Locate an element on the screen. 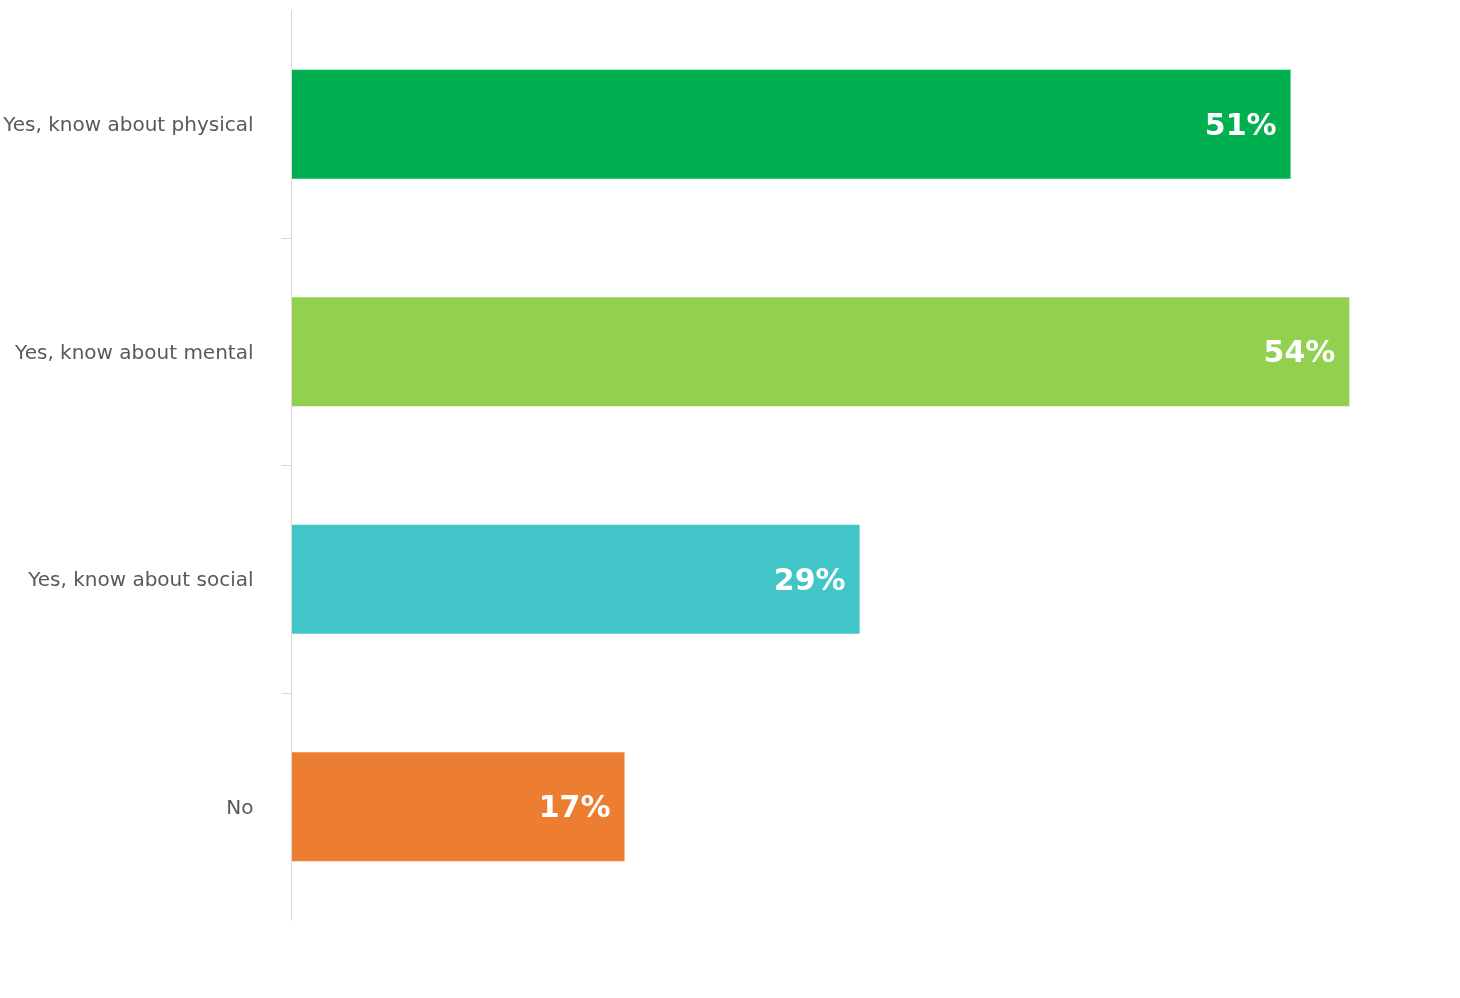  data-label: 17% is located at coordinates (574, 807).